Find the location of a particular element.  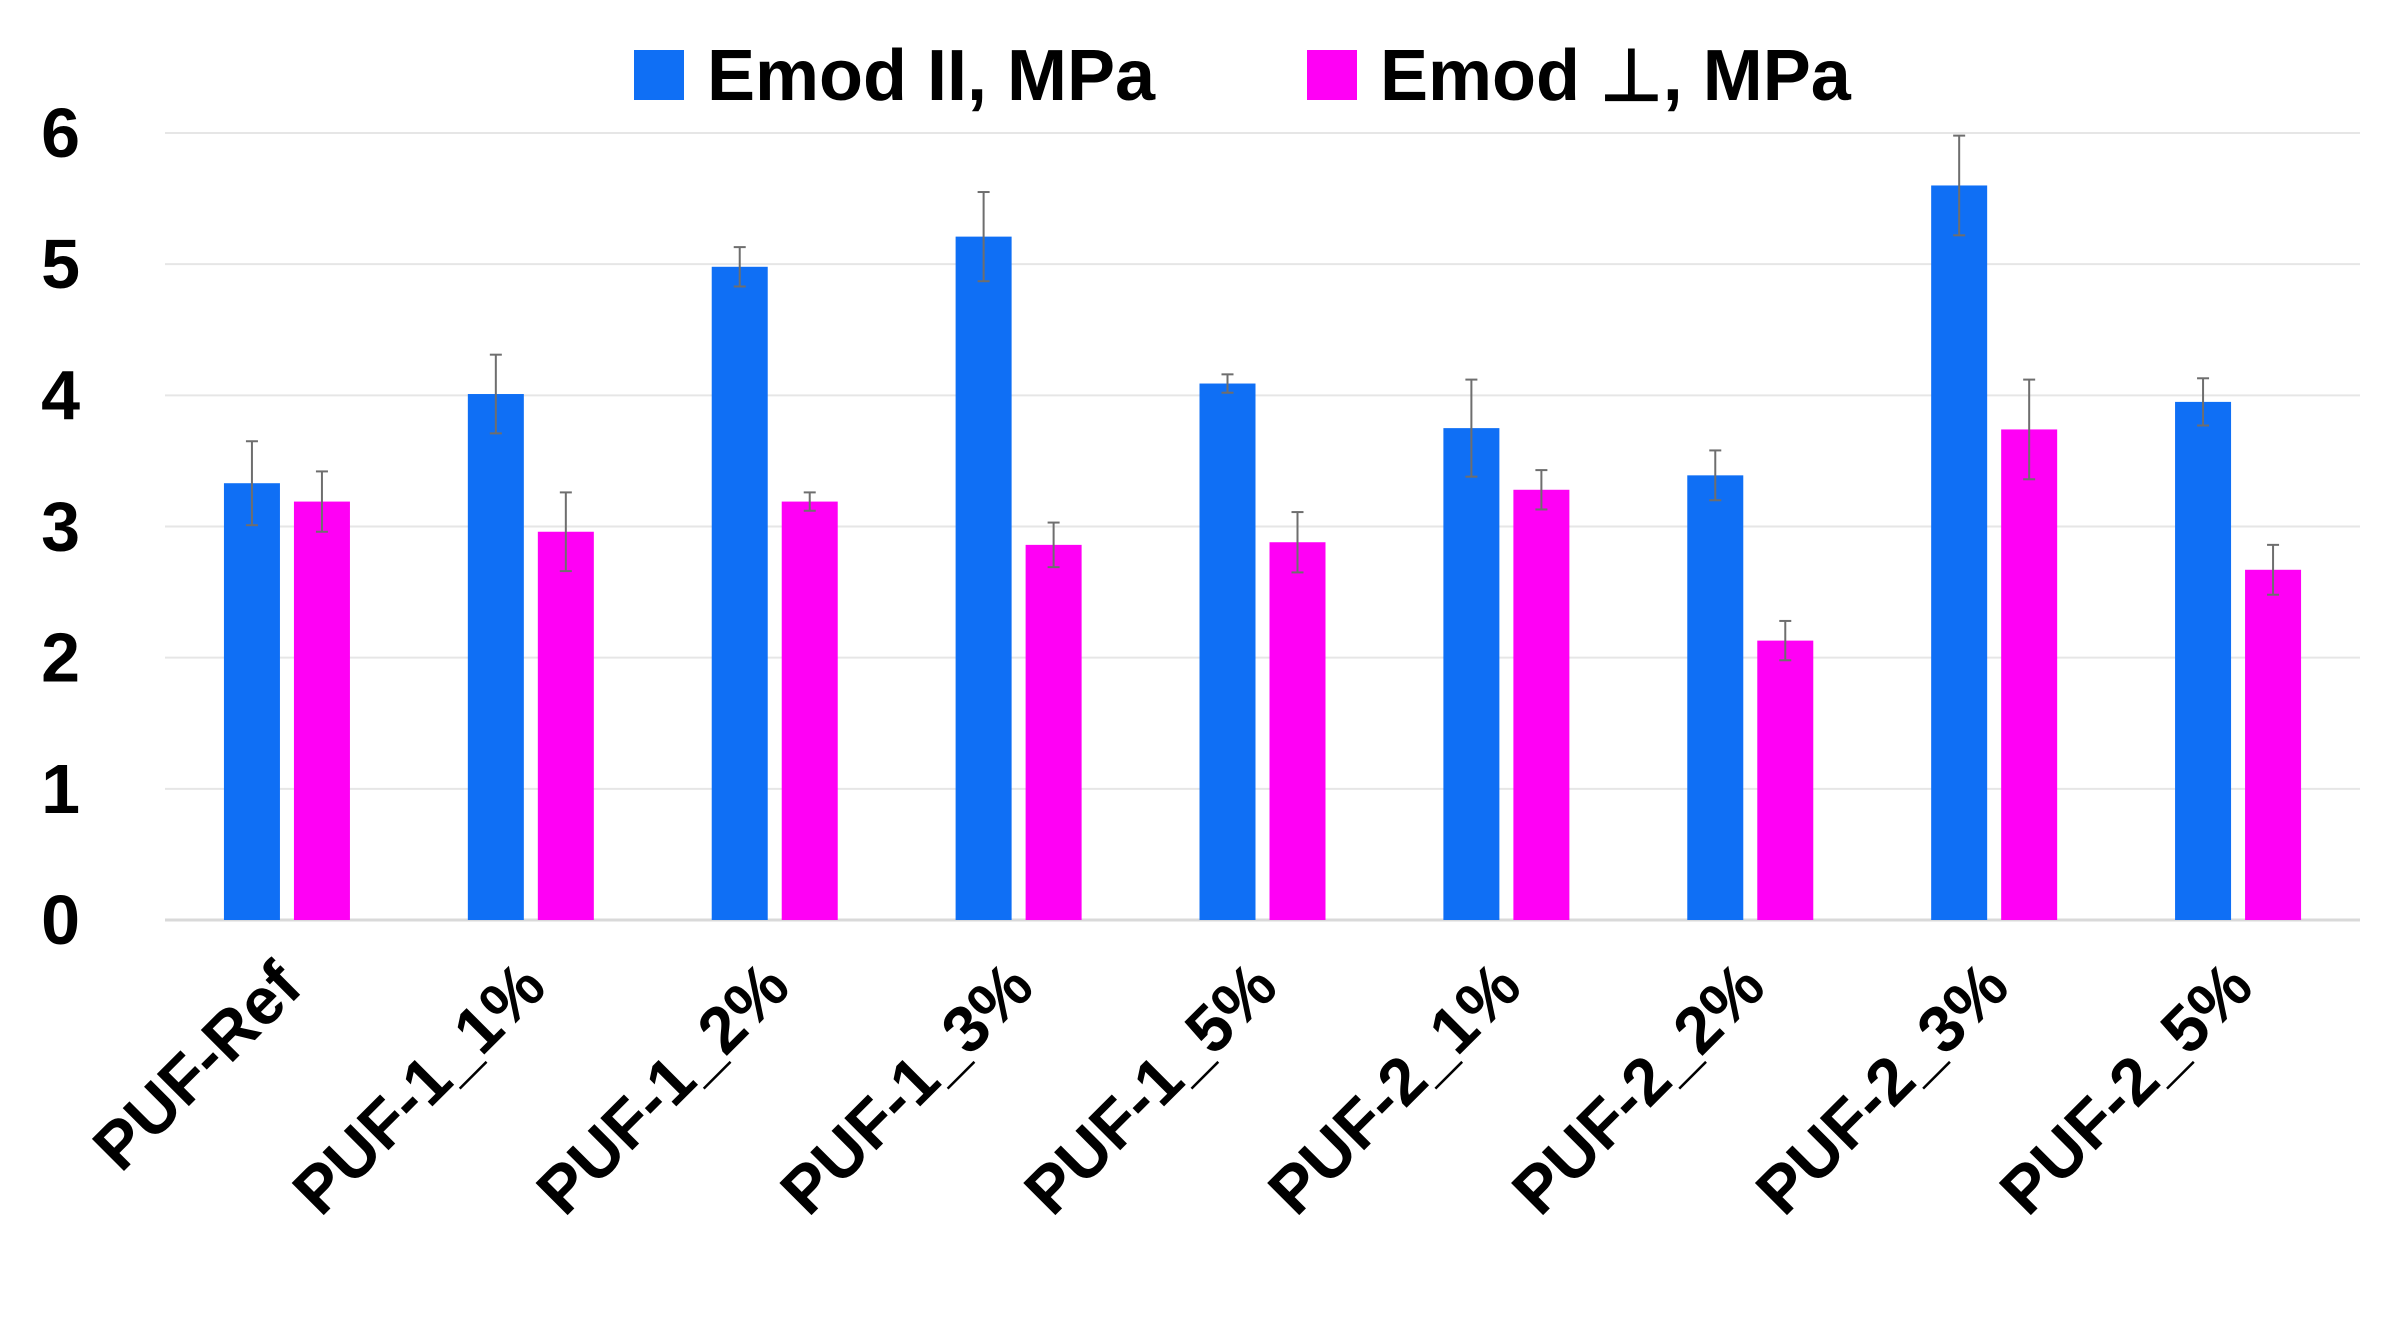

x-tick-label: PUF-2_2% is located at coordinates (1638, 1088).